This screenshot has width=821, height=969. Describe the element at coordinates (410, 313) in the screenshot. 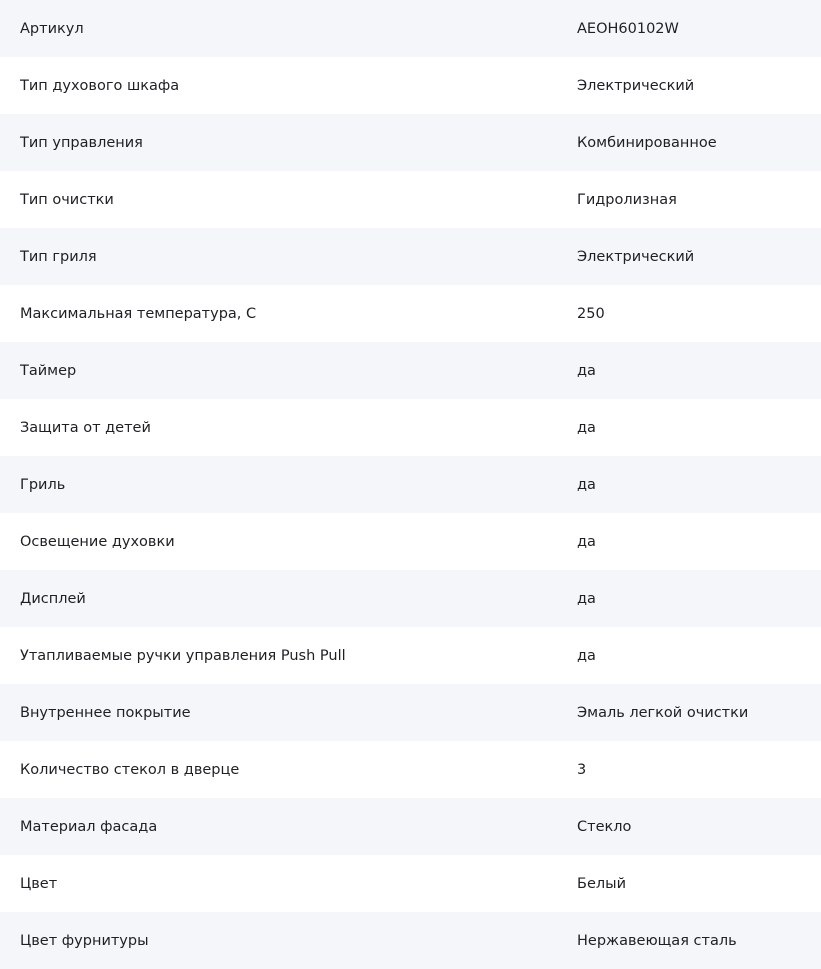

I see `spec-row: Максимальная температура, С 250` at that location.